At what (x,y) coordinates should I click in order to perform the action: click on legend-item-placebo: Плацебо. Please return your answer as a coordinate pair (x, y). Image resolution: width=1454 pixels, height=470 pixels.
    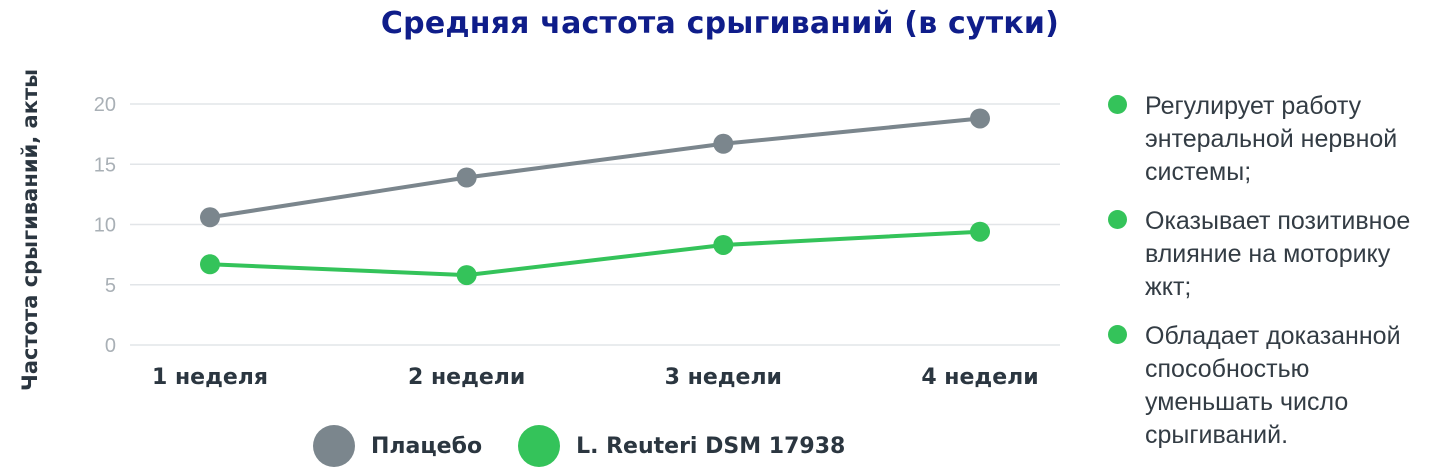
    Looking at the image, I should click on (397, 446).